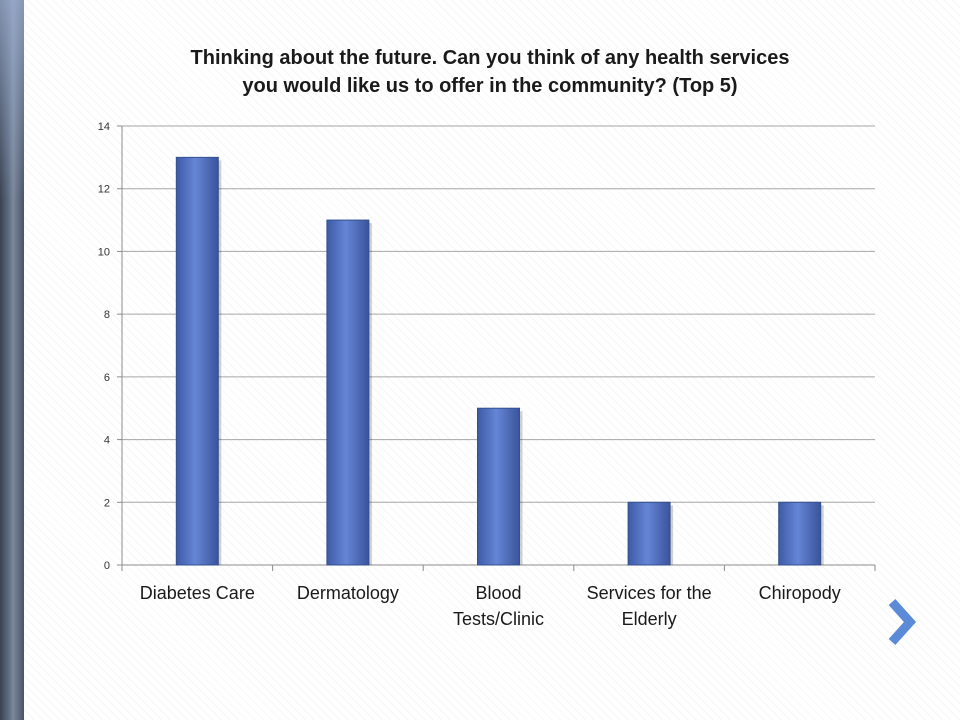 This screenshot has width=960, height=720. Describe the element at coordinates (649, 606) in the screenshot. I see `x-category-label: Services for the Elderly` at that location.